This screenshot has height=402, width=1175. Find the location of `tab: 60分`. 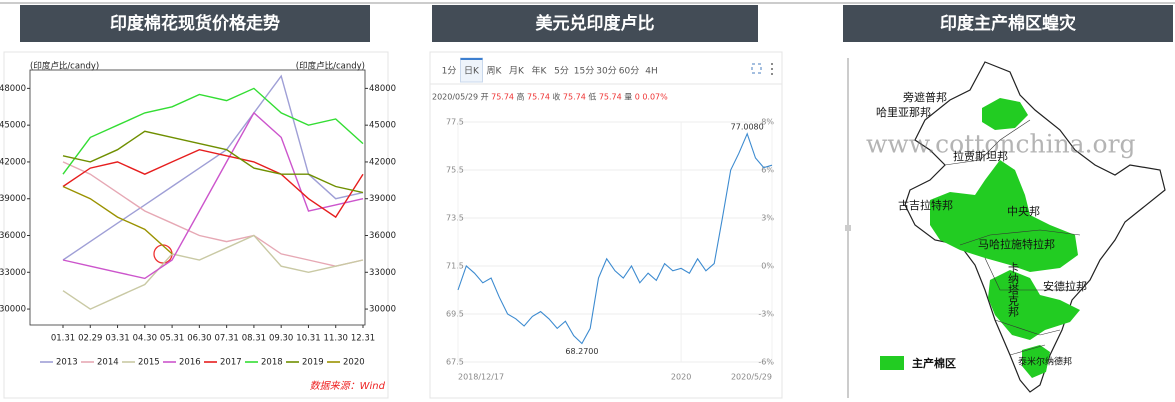

tab: 60分 is located at coordinates (629, 71).